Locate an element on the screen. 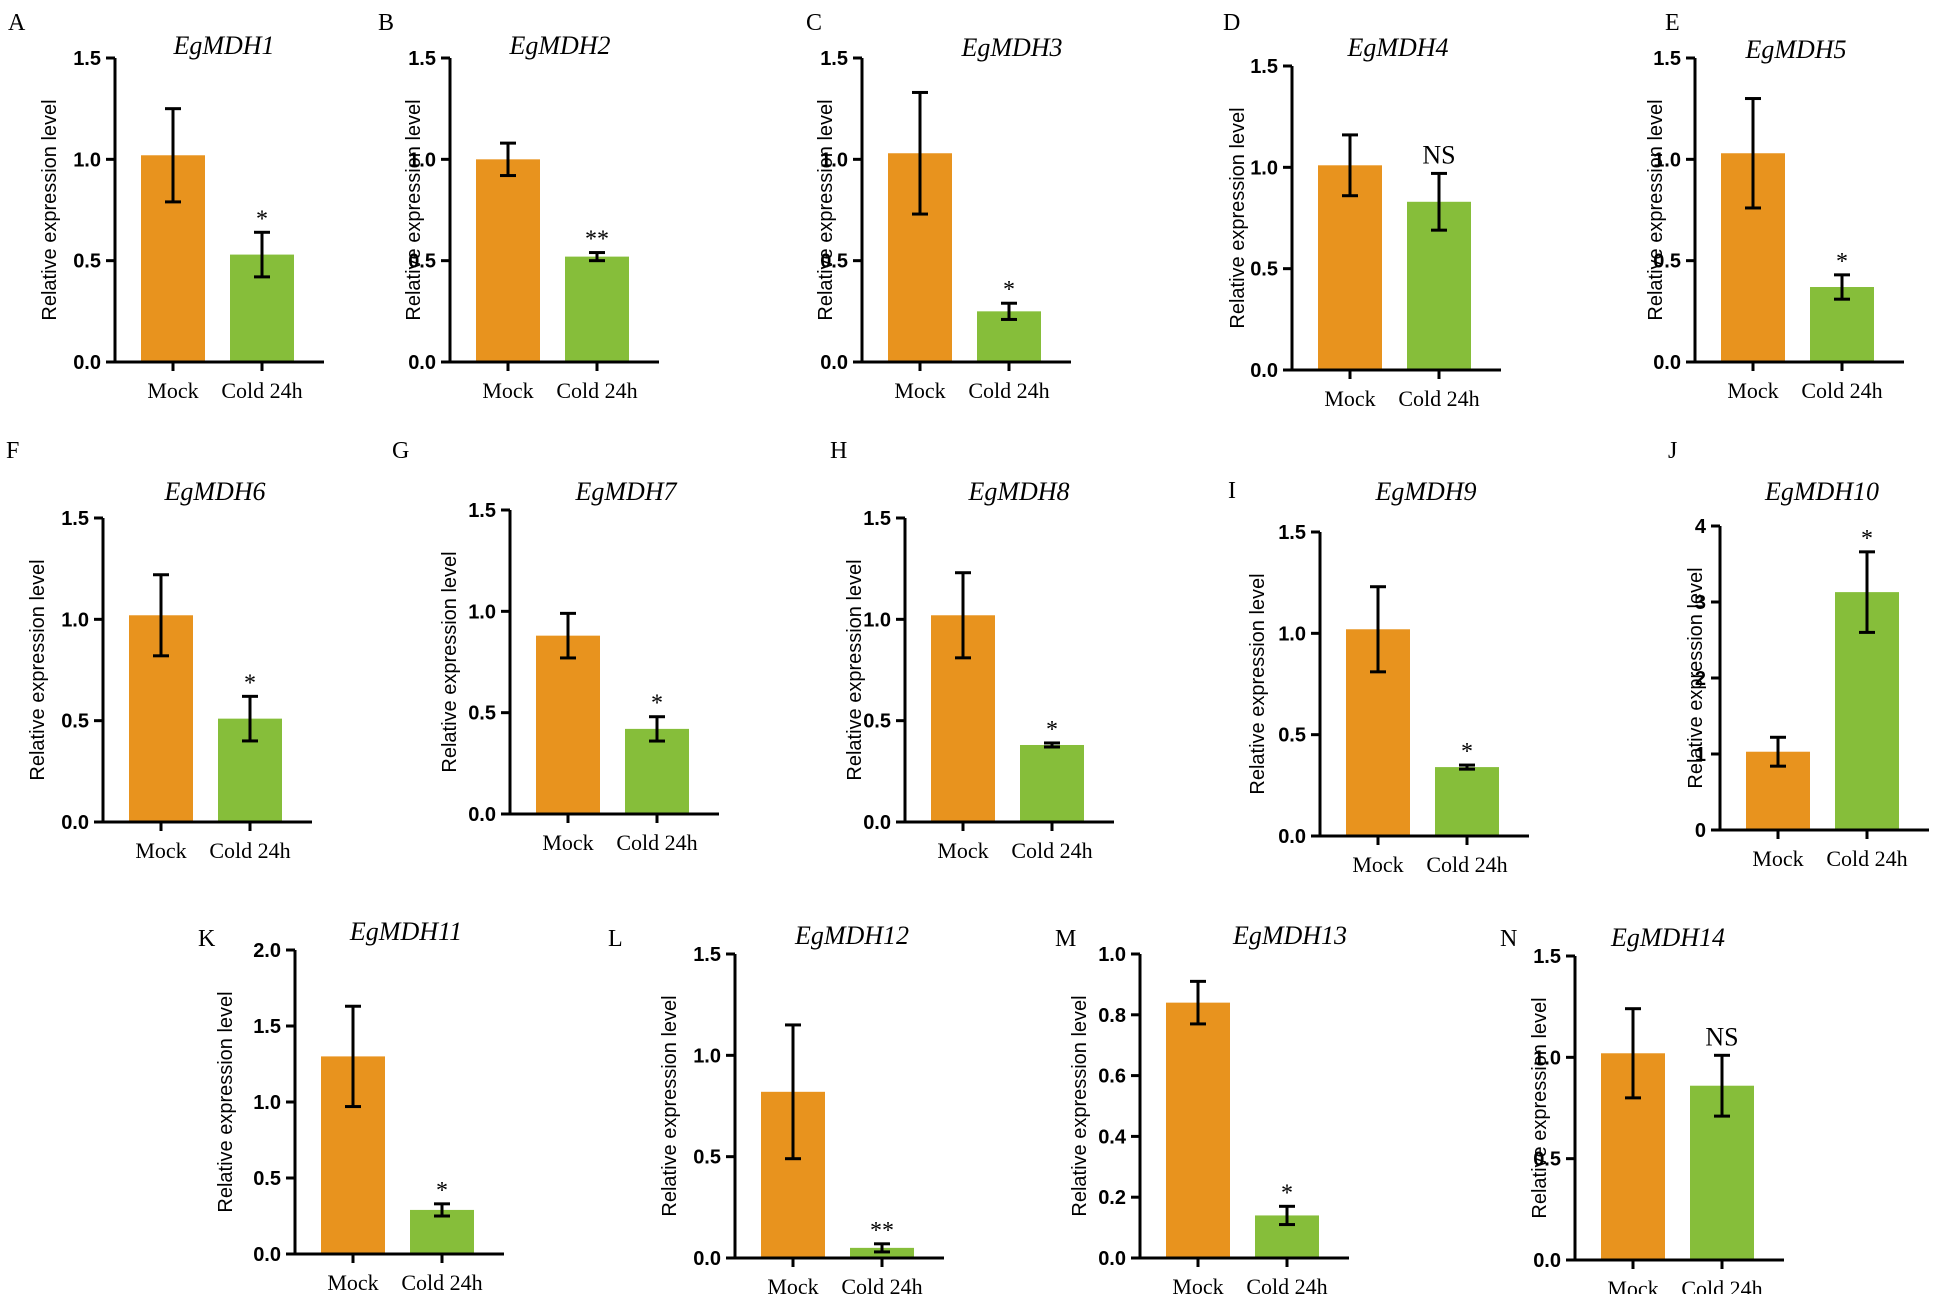  y-tick-label: 0.2 is located at coordinates (1112, 1198).